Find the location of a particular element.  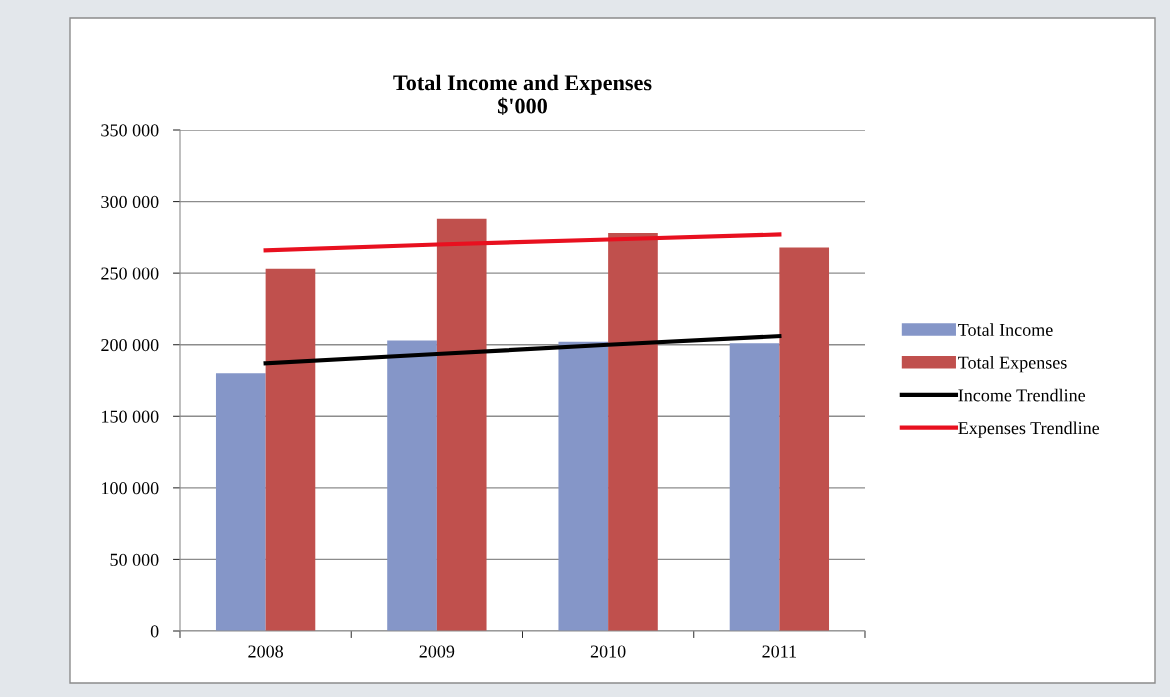

y-tick-label: 100 000 is located at coordinates (130, 488).